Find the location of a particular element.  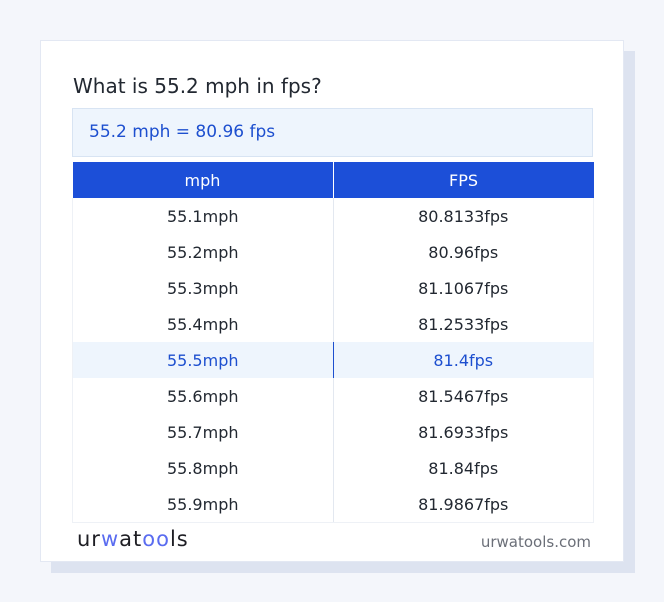

table-row: 55.3mph 81.1067fps is located at coordinates (333, 288).